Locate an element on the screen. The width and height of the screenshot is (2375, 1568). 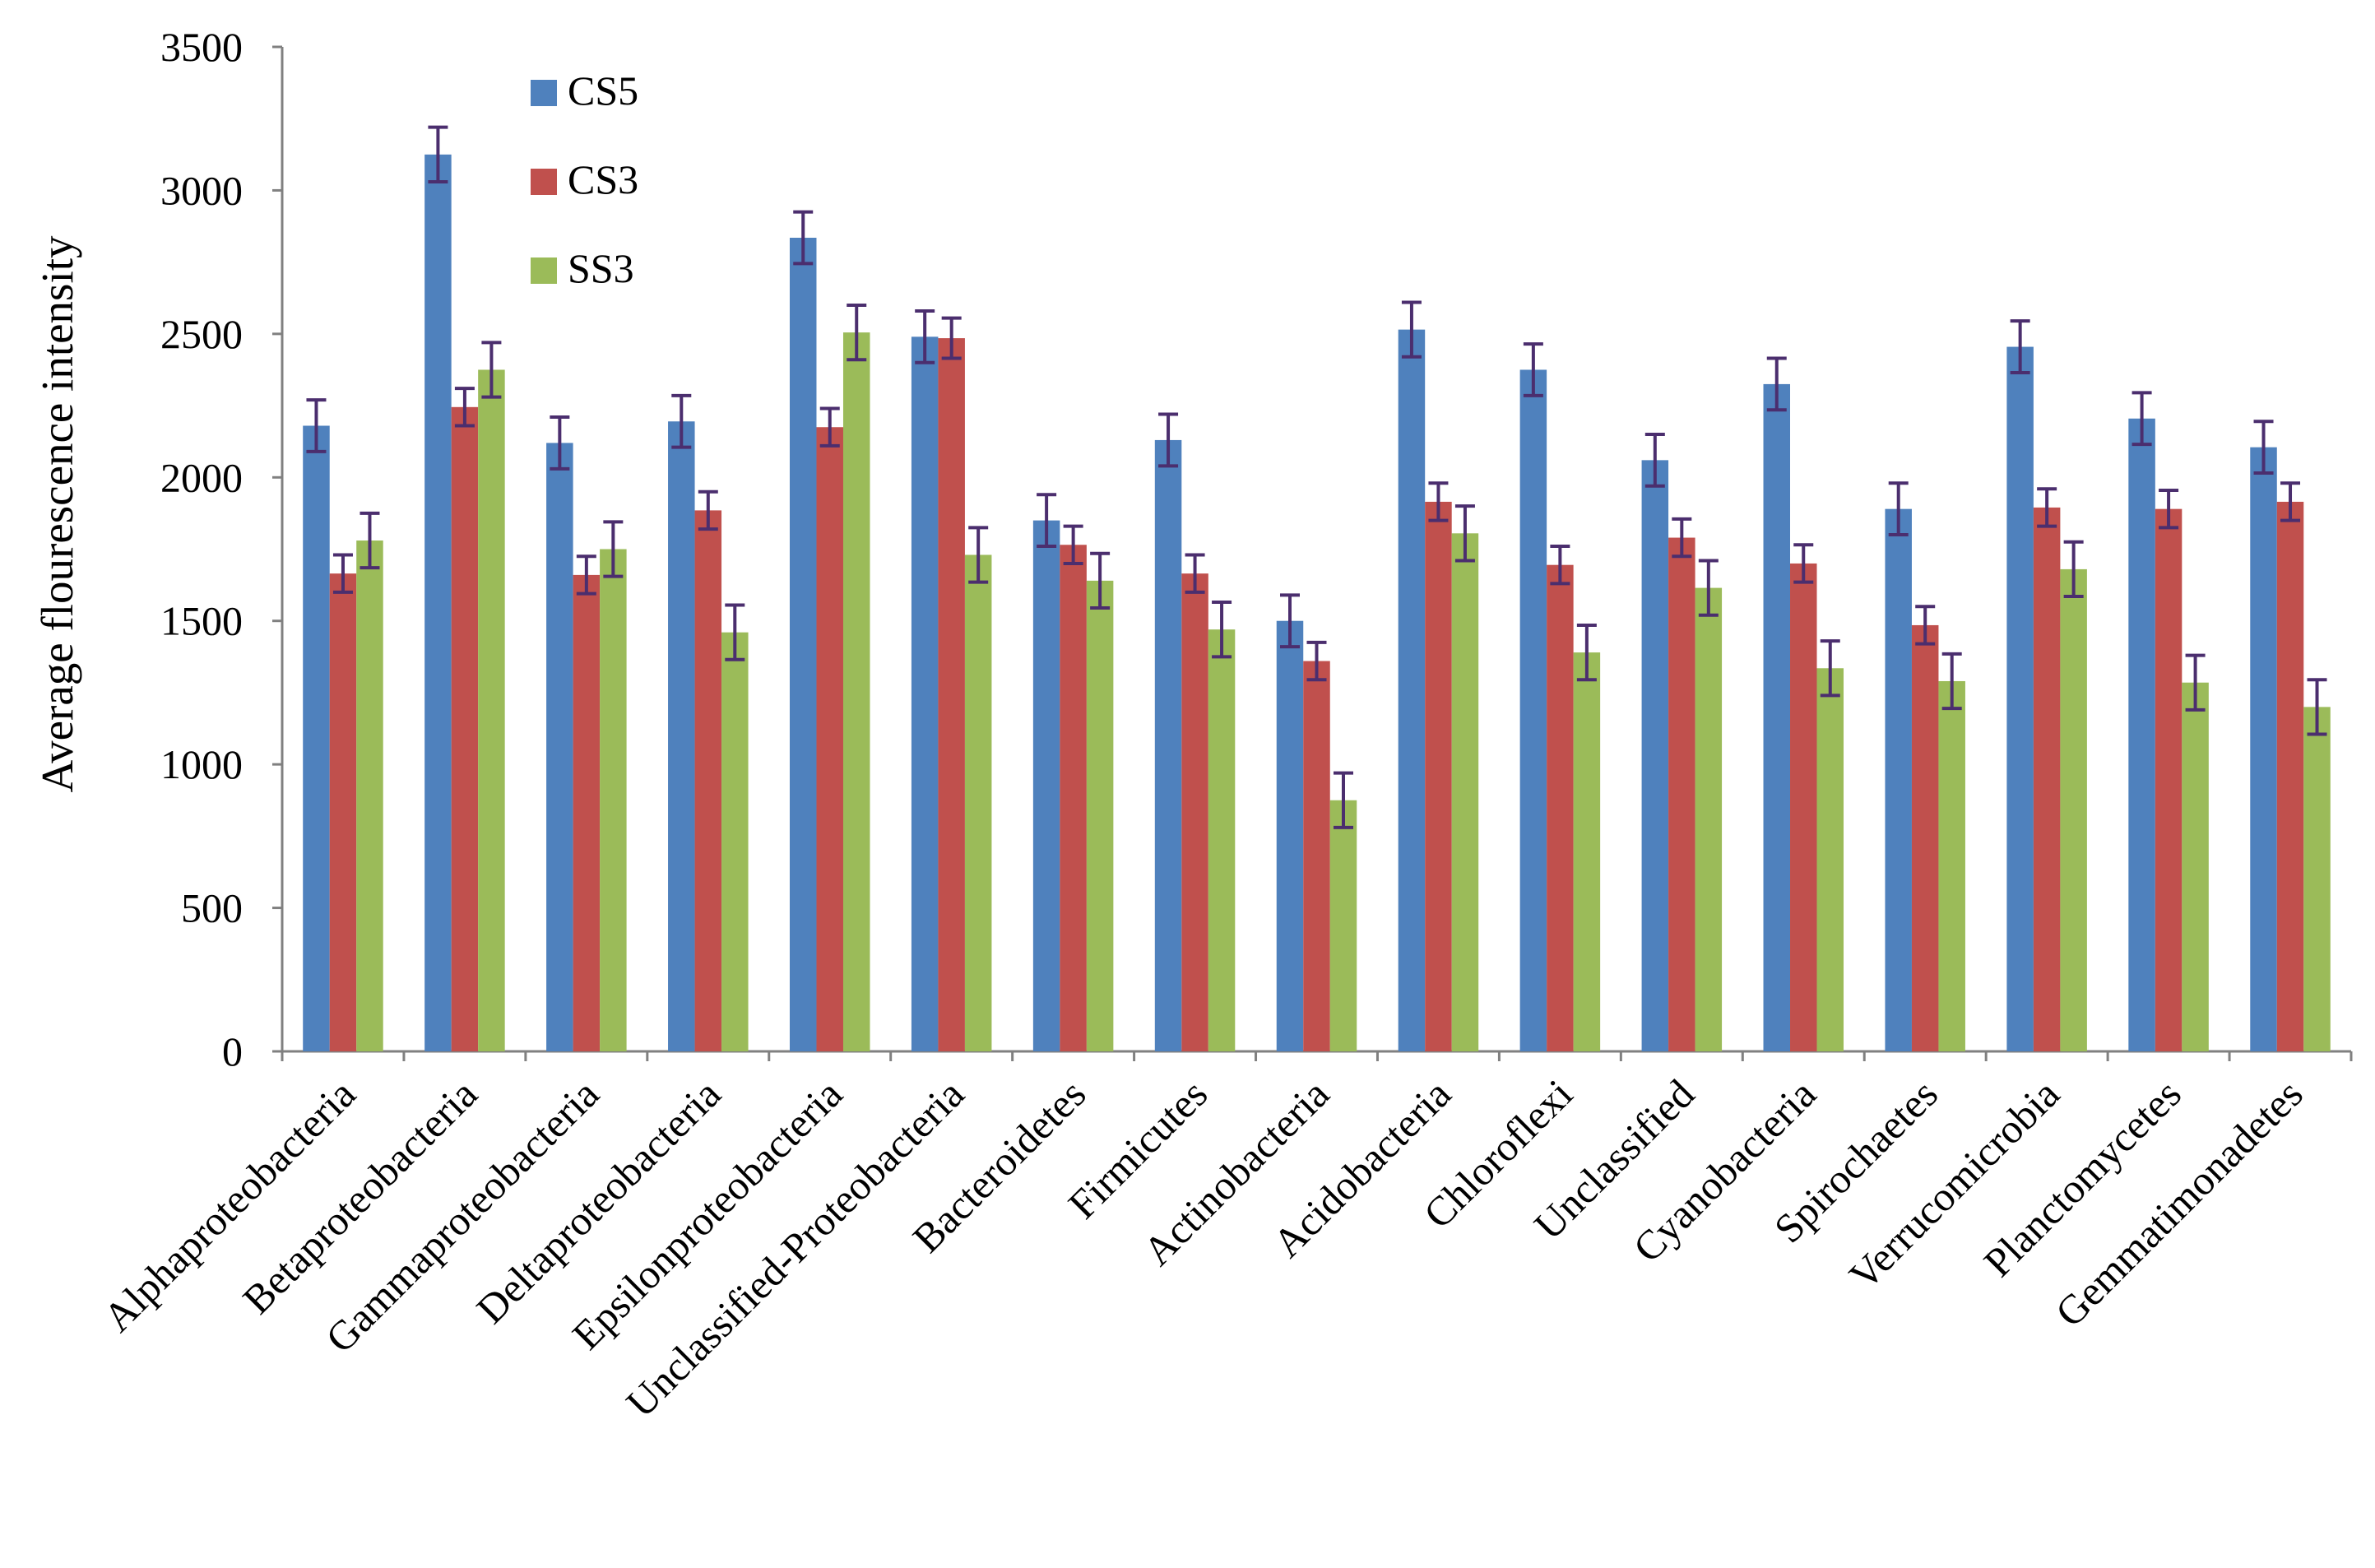
y-tick-label: 2500 is located at coordinates (201, 334).